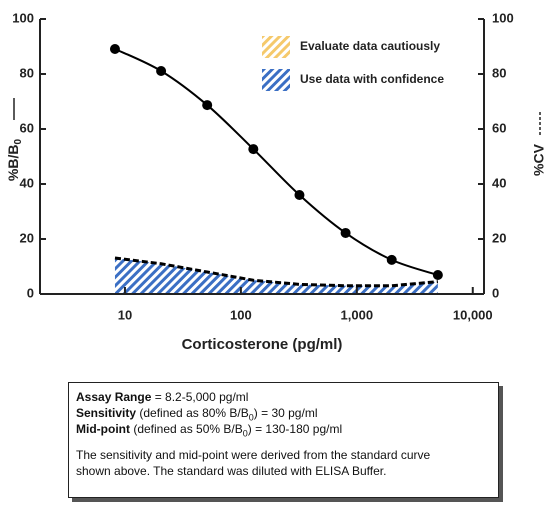 Image resolution: width=555 pixels, height=509 pixels. What do you see at coordinates (276, 272) in the screenshot?
I see `cv-line` at bounding box center [276, 272].